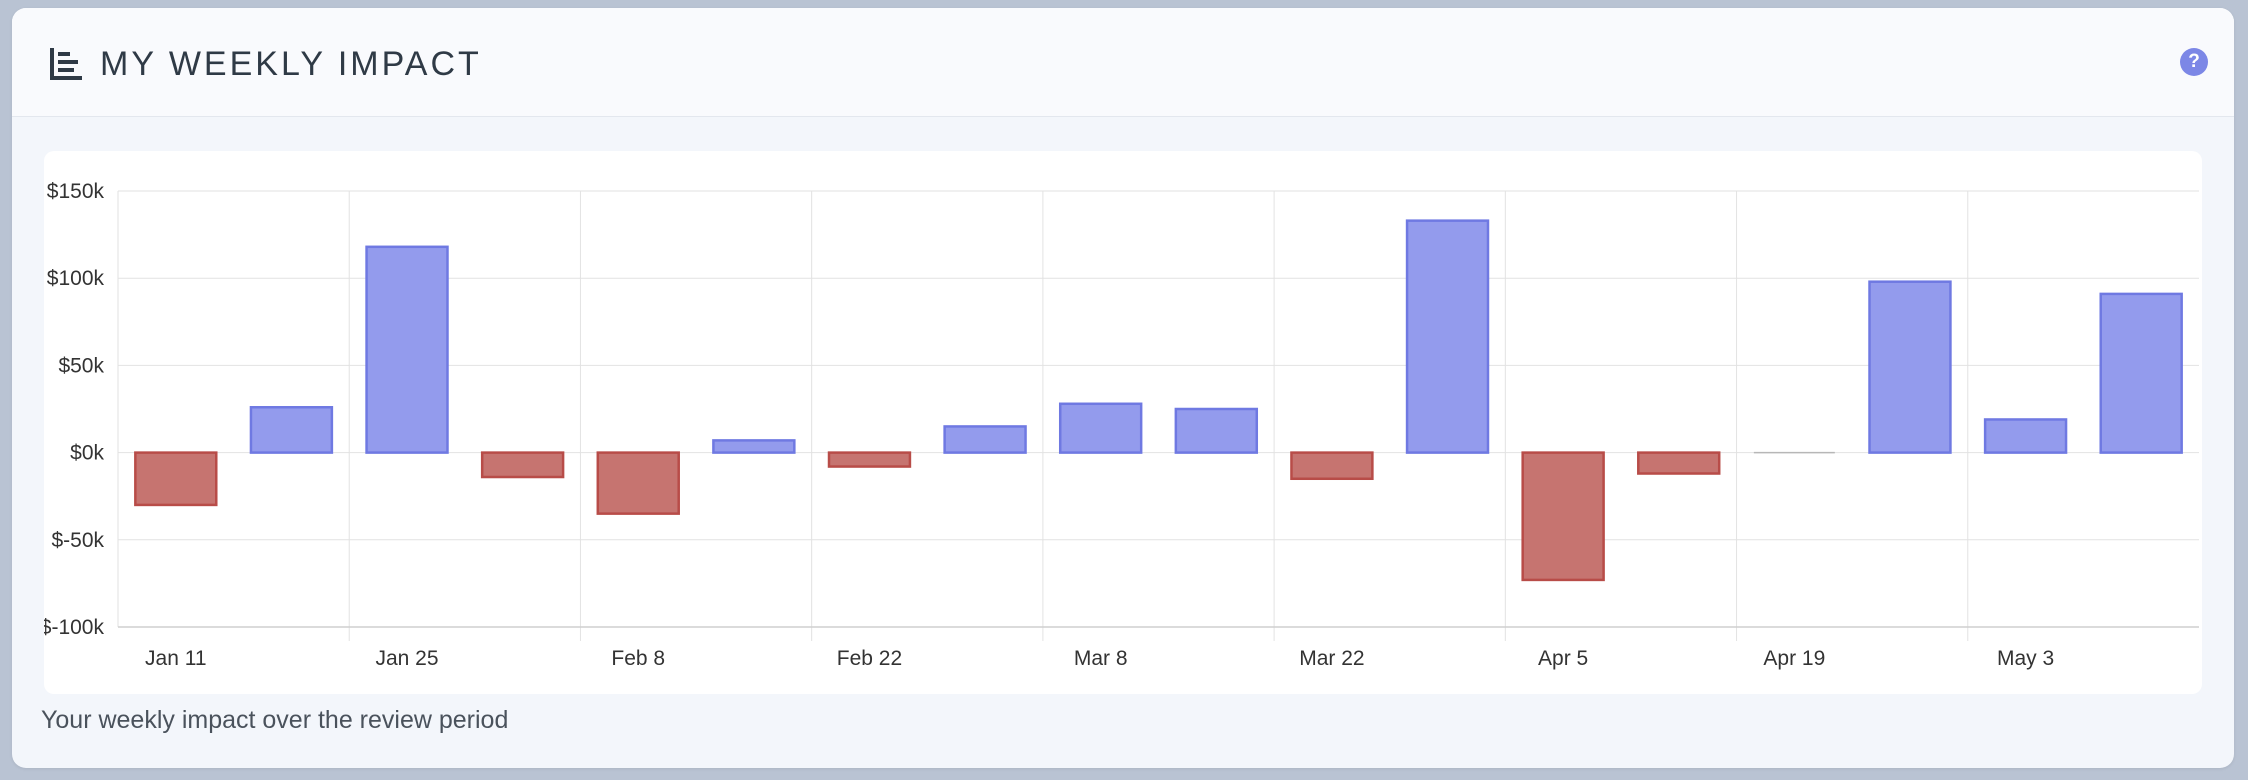  Describe the element at coordinates (291, 64) in the screenshot. I see `card-title: MY WEEKLY IMPACT` at that location.